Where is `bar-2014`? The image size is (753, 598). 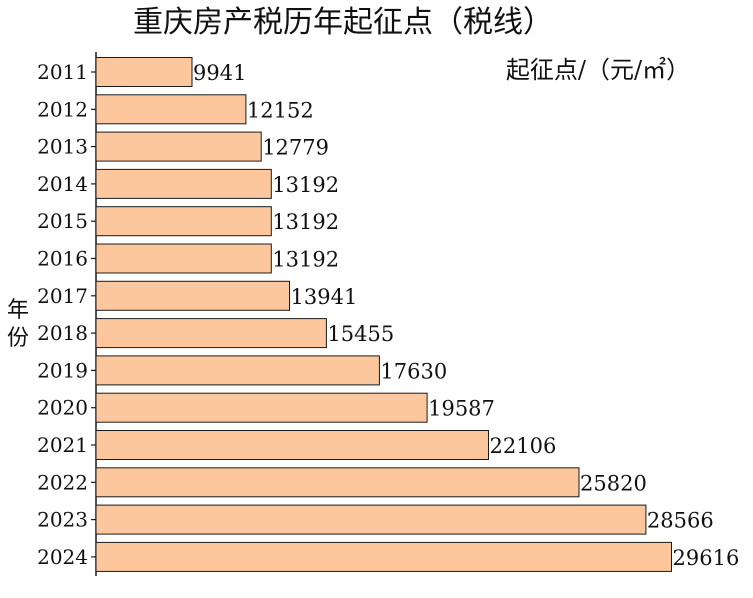
bar-2014 is located at coordinates (183, 183).